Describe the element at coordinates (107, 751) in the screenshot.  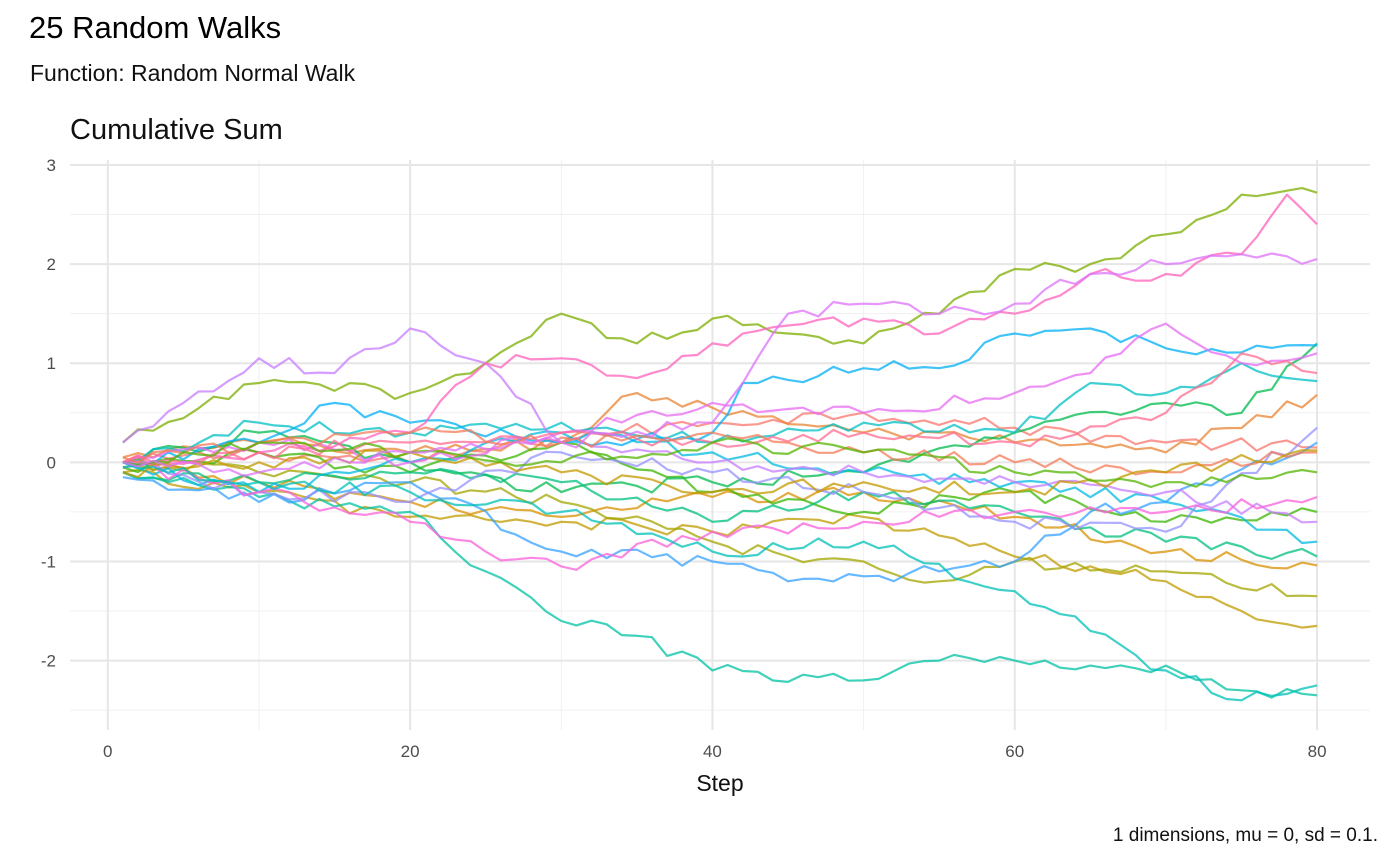
I see `x-tick-label: 0` at that location.